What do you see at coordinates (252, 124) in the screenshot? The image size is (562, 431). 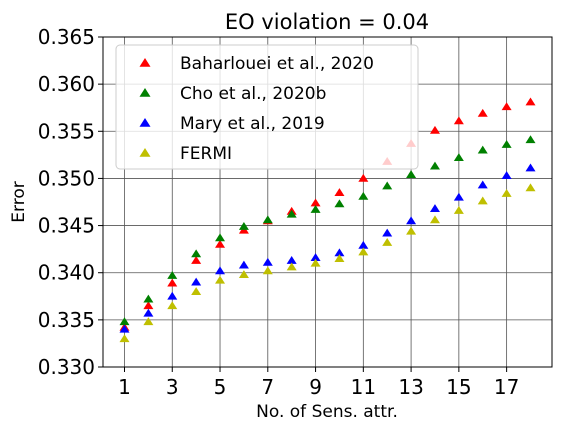 I see `legend-label-mary-et-al-2019: Mary et al., 2019` at bounding box center [252, 124].